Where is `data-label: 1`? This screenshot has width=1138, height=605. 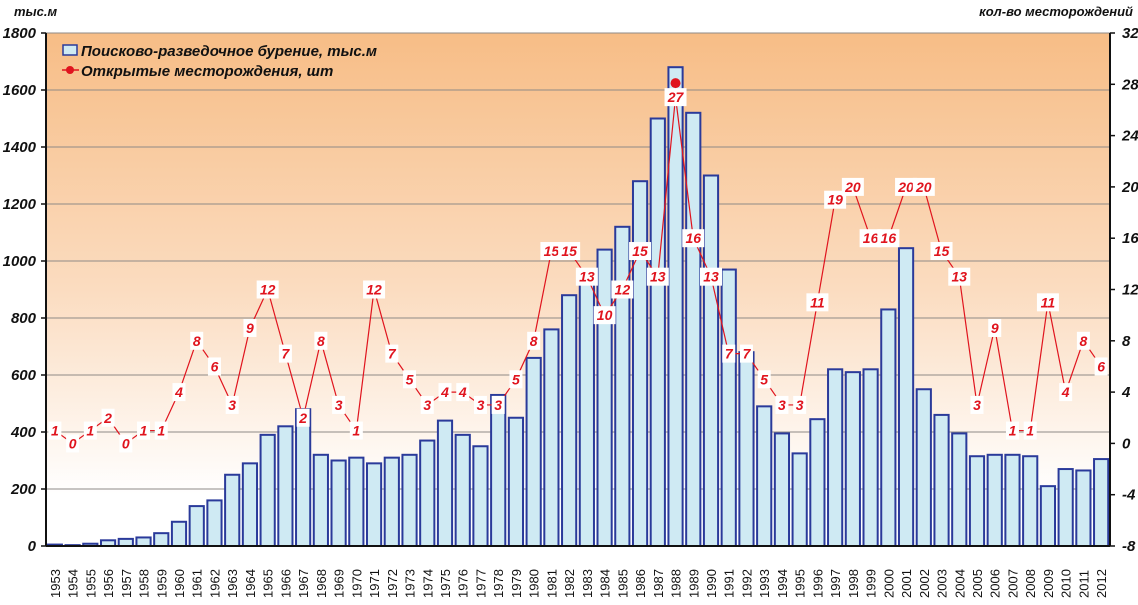 data-label: 1 is located at coordinates (144, 431).